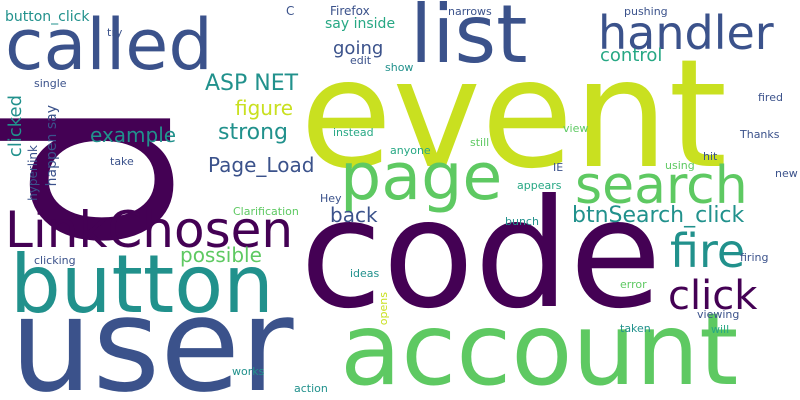  Describe the element at coordinates (55, 260) in the screenshot. I see `word-clicking: clicking` at that location.